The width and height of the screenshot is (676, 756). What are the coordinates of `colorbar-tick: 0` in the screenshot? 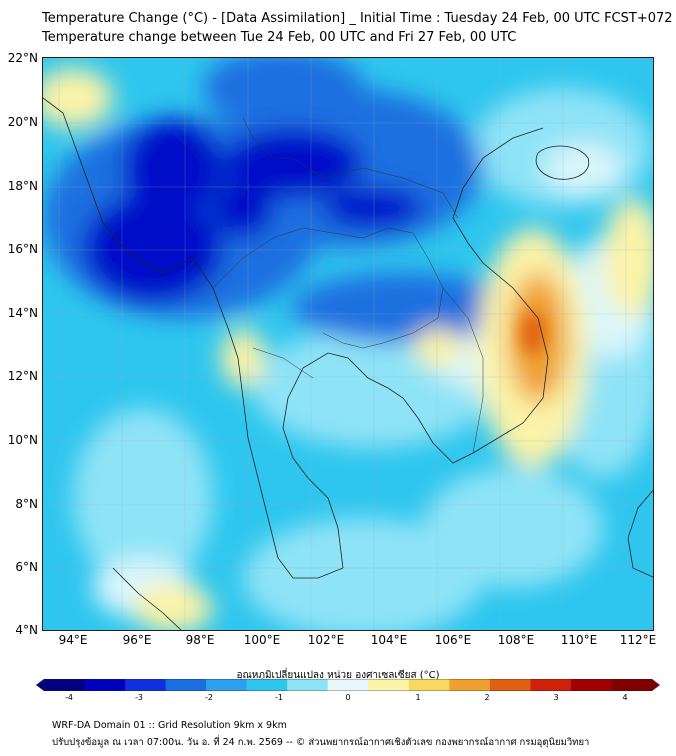 It's located at (348, 697).